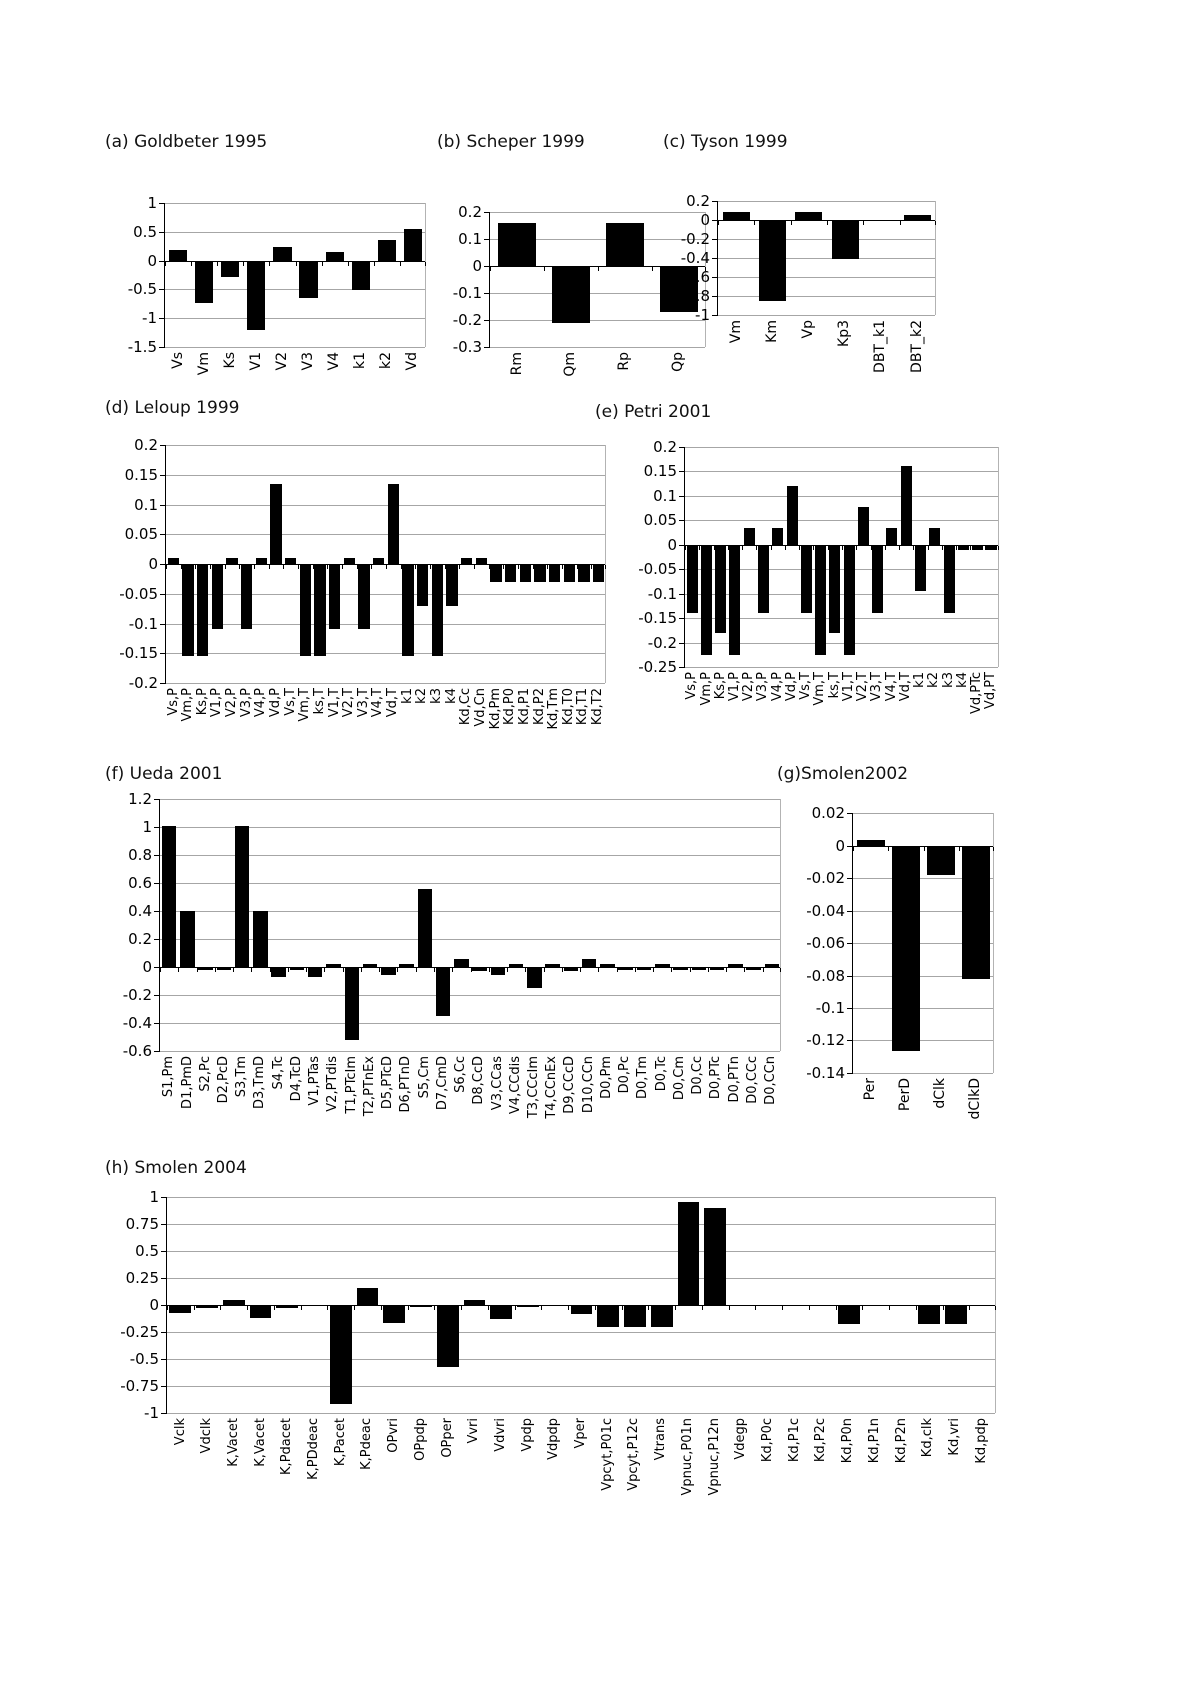  I want to click on x-axis-labels: Rm Qm Rp Qp, so click(597, 373).